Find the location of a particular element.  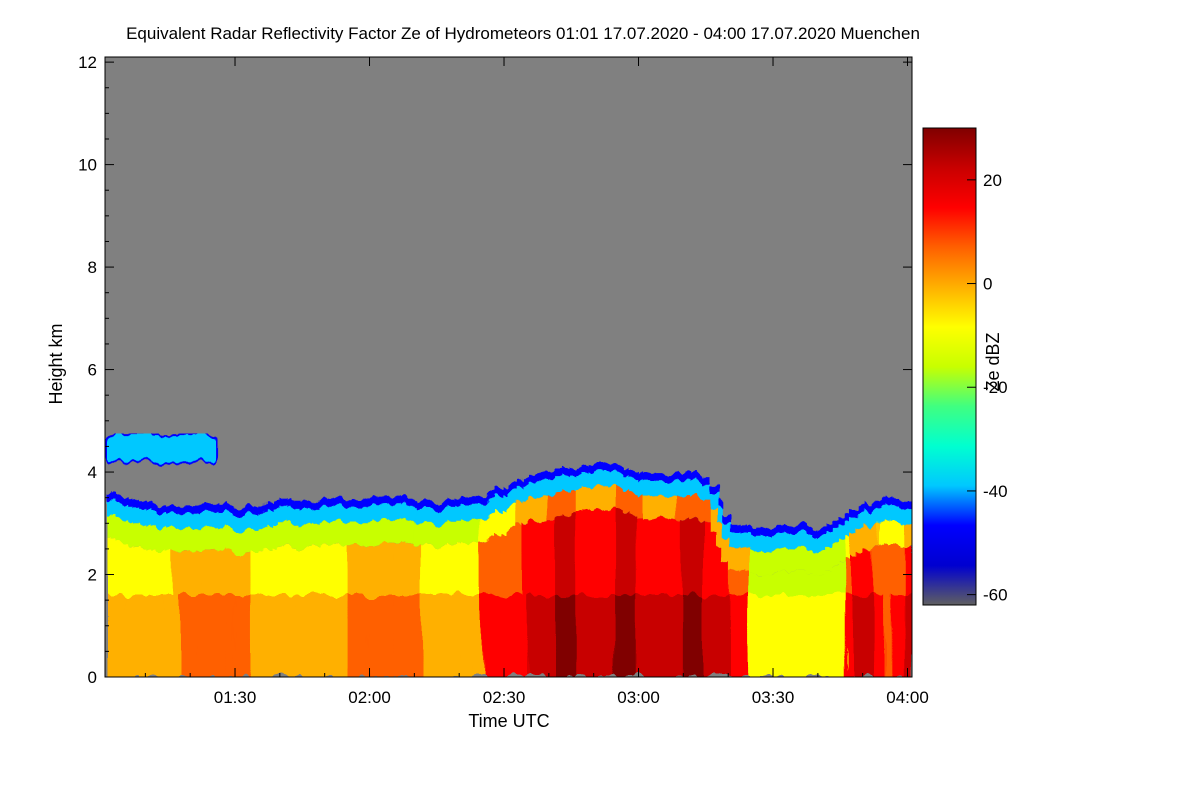

x-tick-label: 02:00 is located at coordinates (369, 697).